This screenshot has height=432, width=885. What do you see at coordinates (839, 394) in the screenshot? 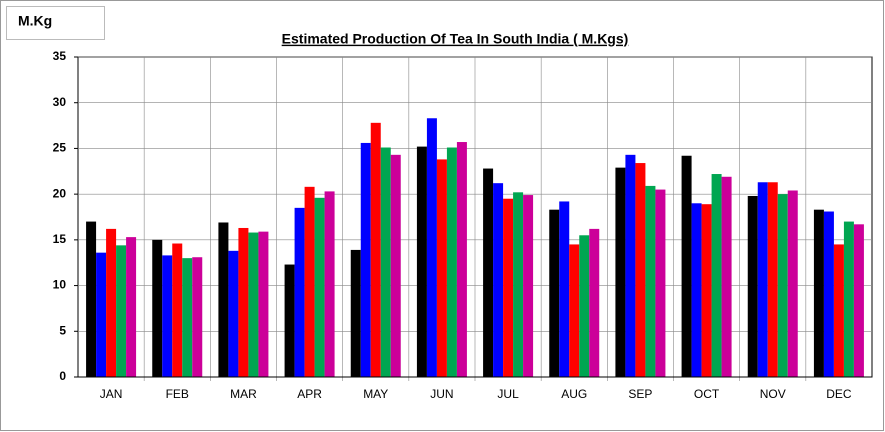
I see `x-tick-label: DEC` at bounding box center [839, 394].